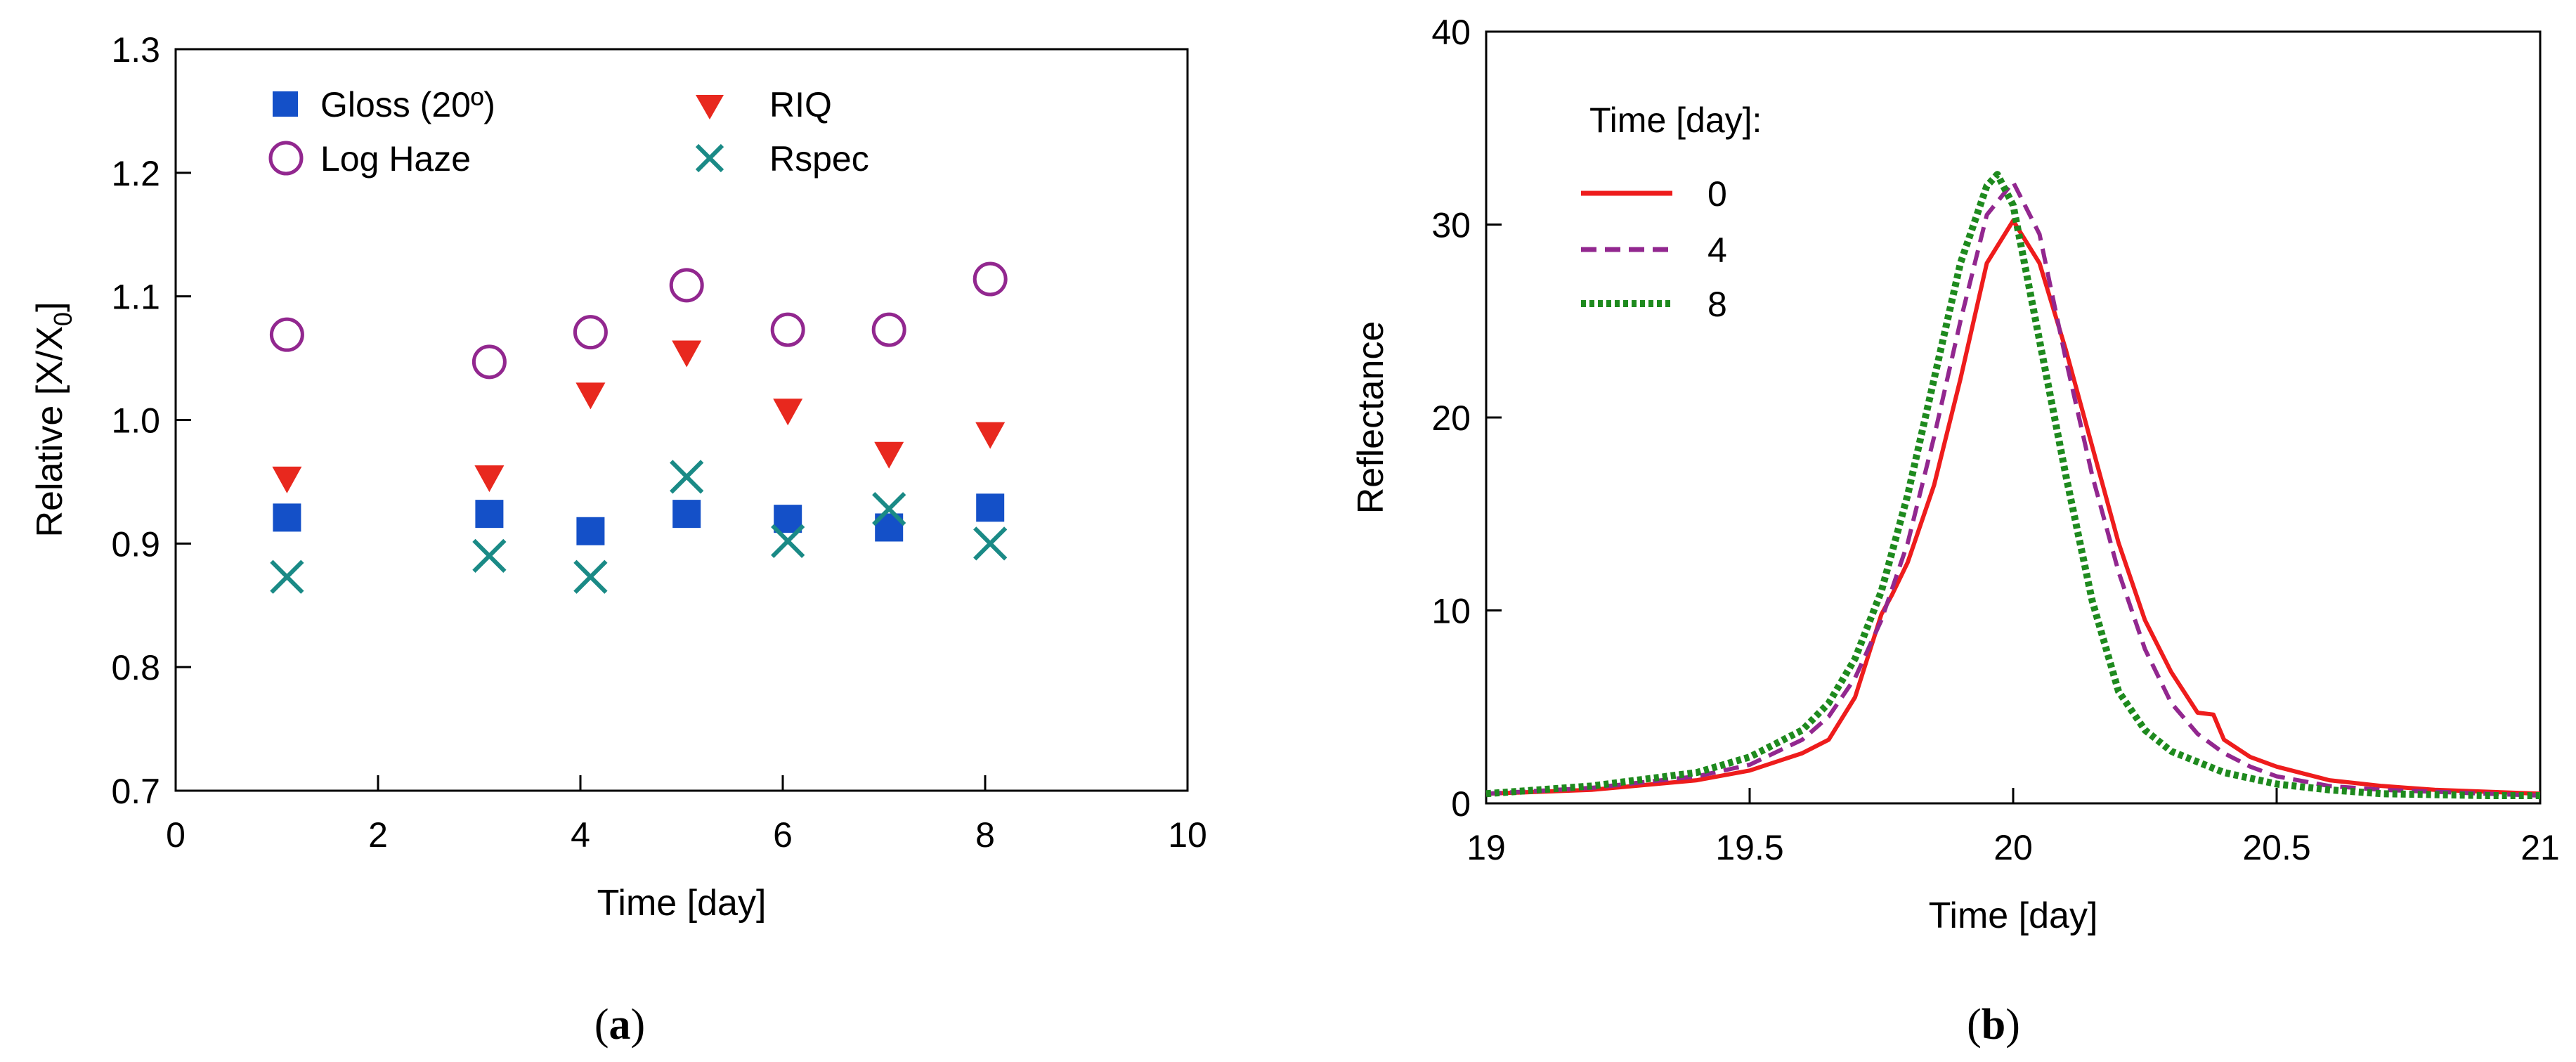  I want to click on caption-a-open: (, so click(601, 1025).